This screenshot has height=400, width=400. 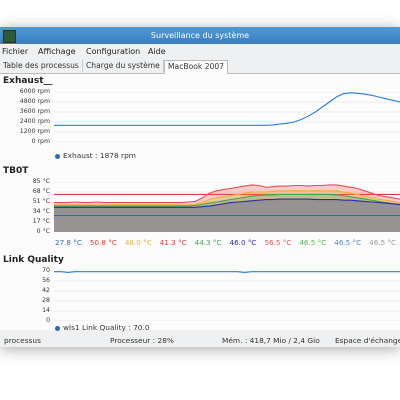 What do you see at coordinates (48, 320) in the screenshot?
I see `link-tick: 0` at bounding box center [48, 320].